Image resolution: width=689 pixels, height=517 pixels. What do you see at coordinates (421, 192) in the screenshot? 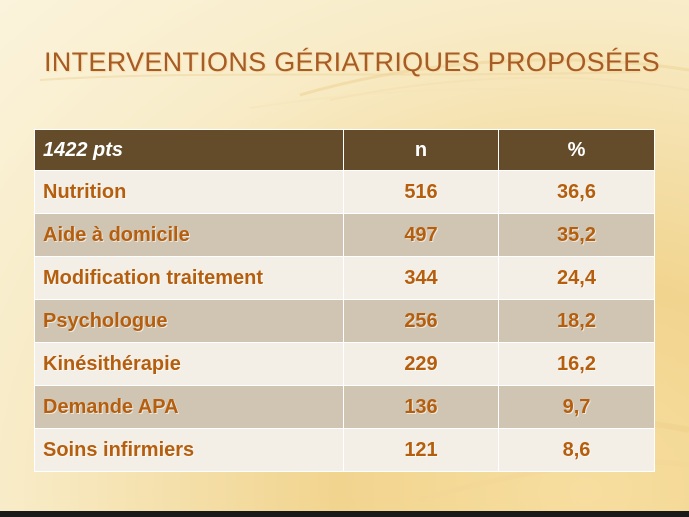
I see `row-count: 516` at bounding box center [421, 192].